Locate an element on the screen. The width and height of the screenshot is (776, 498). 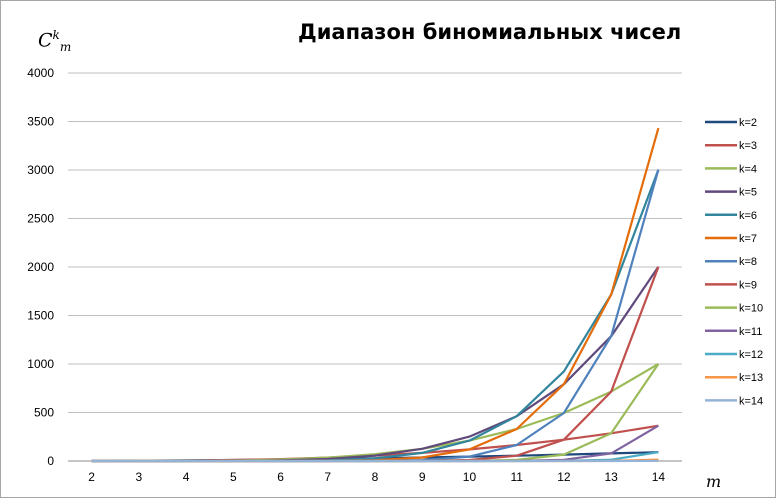
x-tick-label: 4 is located at coordinates (186, 477).